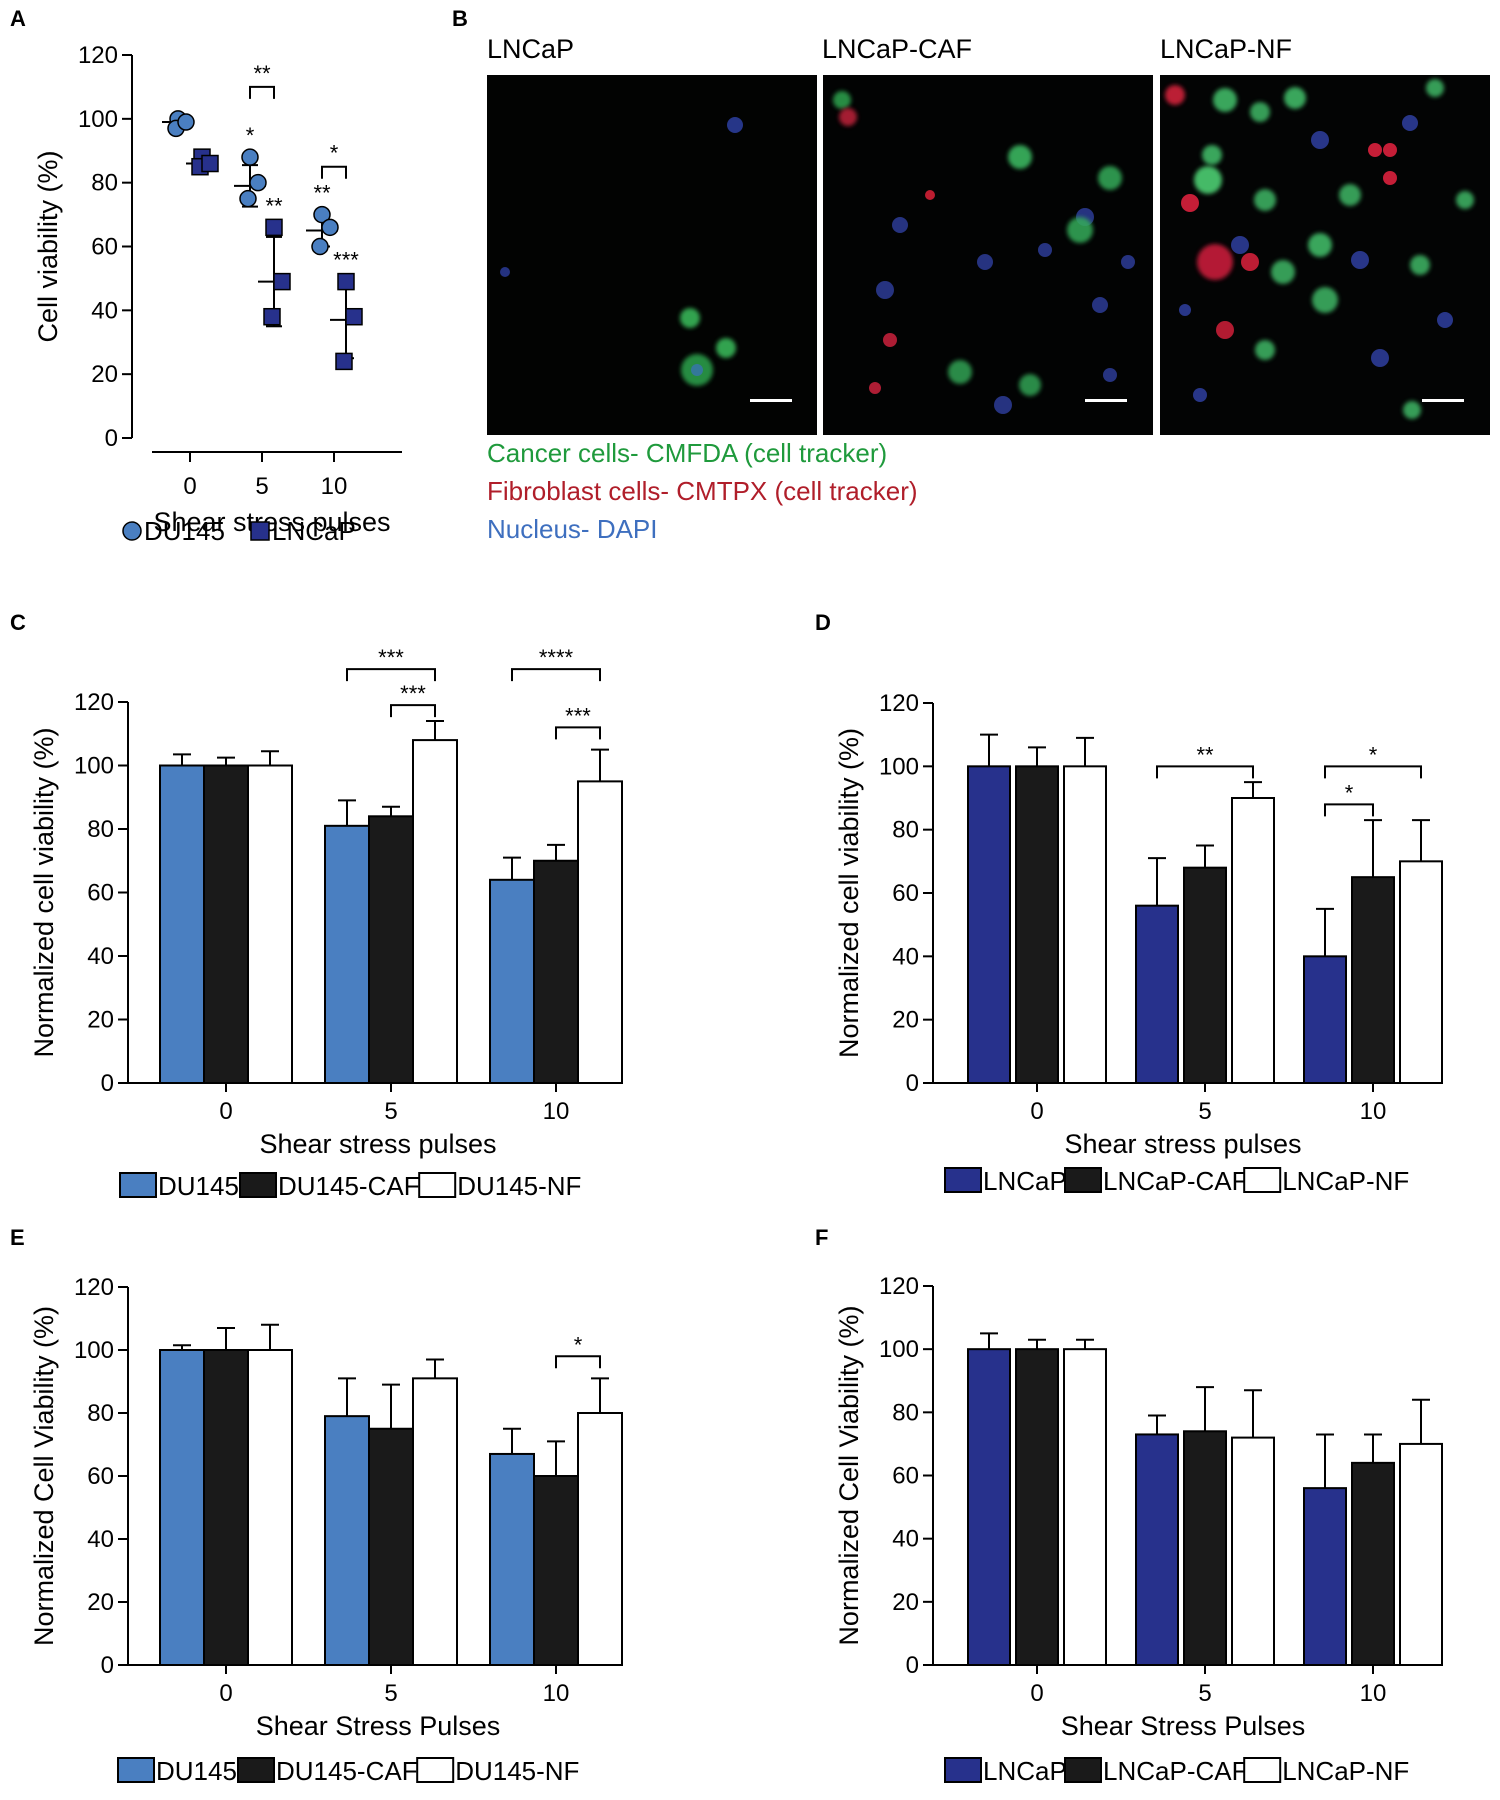 Image resolution: width=1500 pixels, height=1800 pixels. What do you see at coordinates (652, 255) in the screenshot?
I see `micrograph-lncap` at bounding box center [652, 255].